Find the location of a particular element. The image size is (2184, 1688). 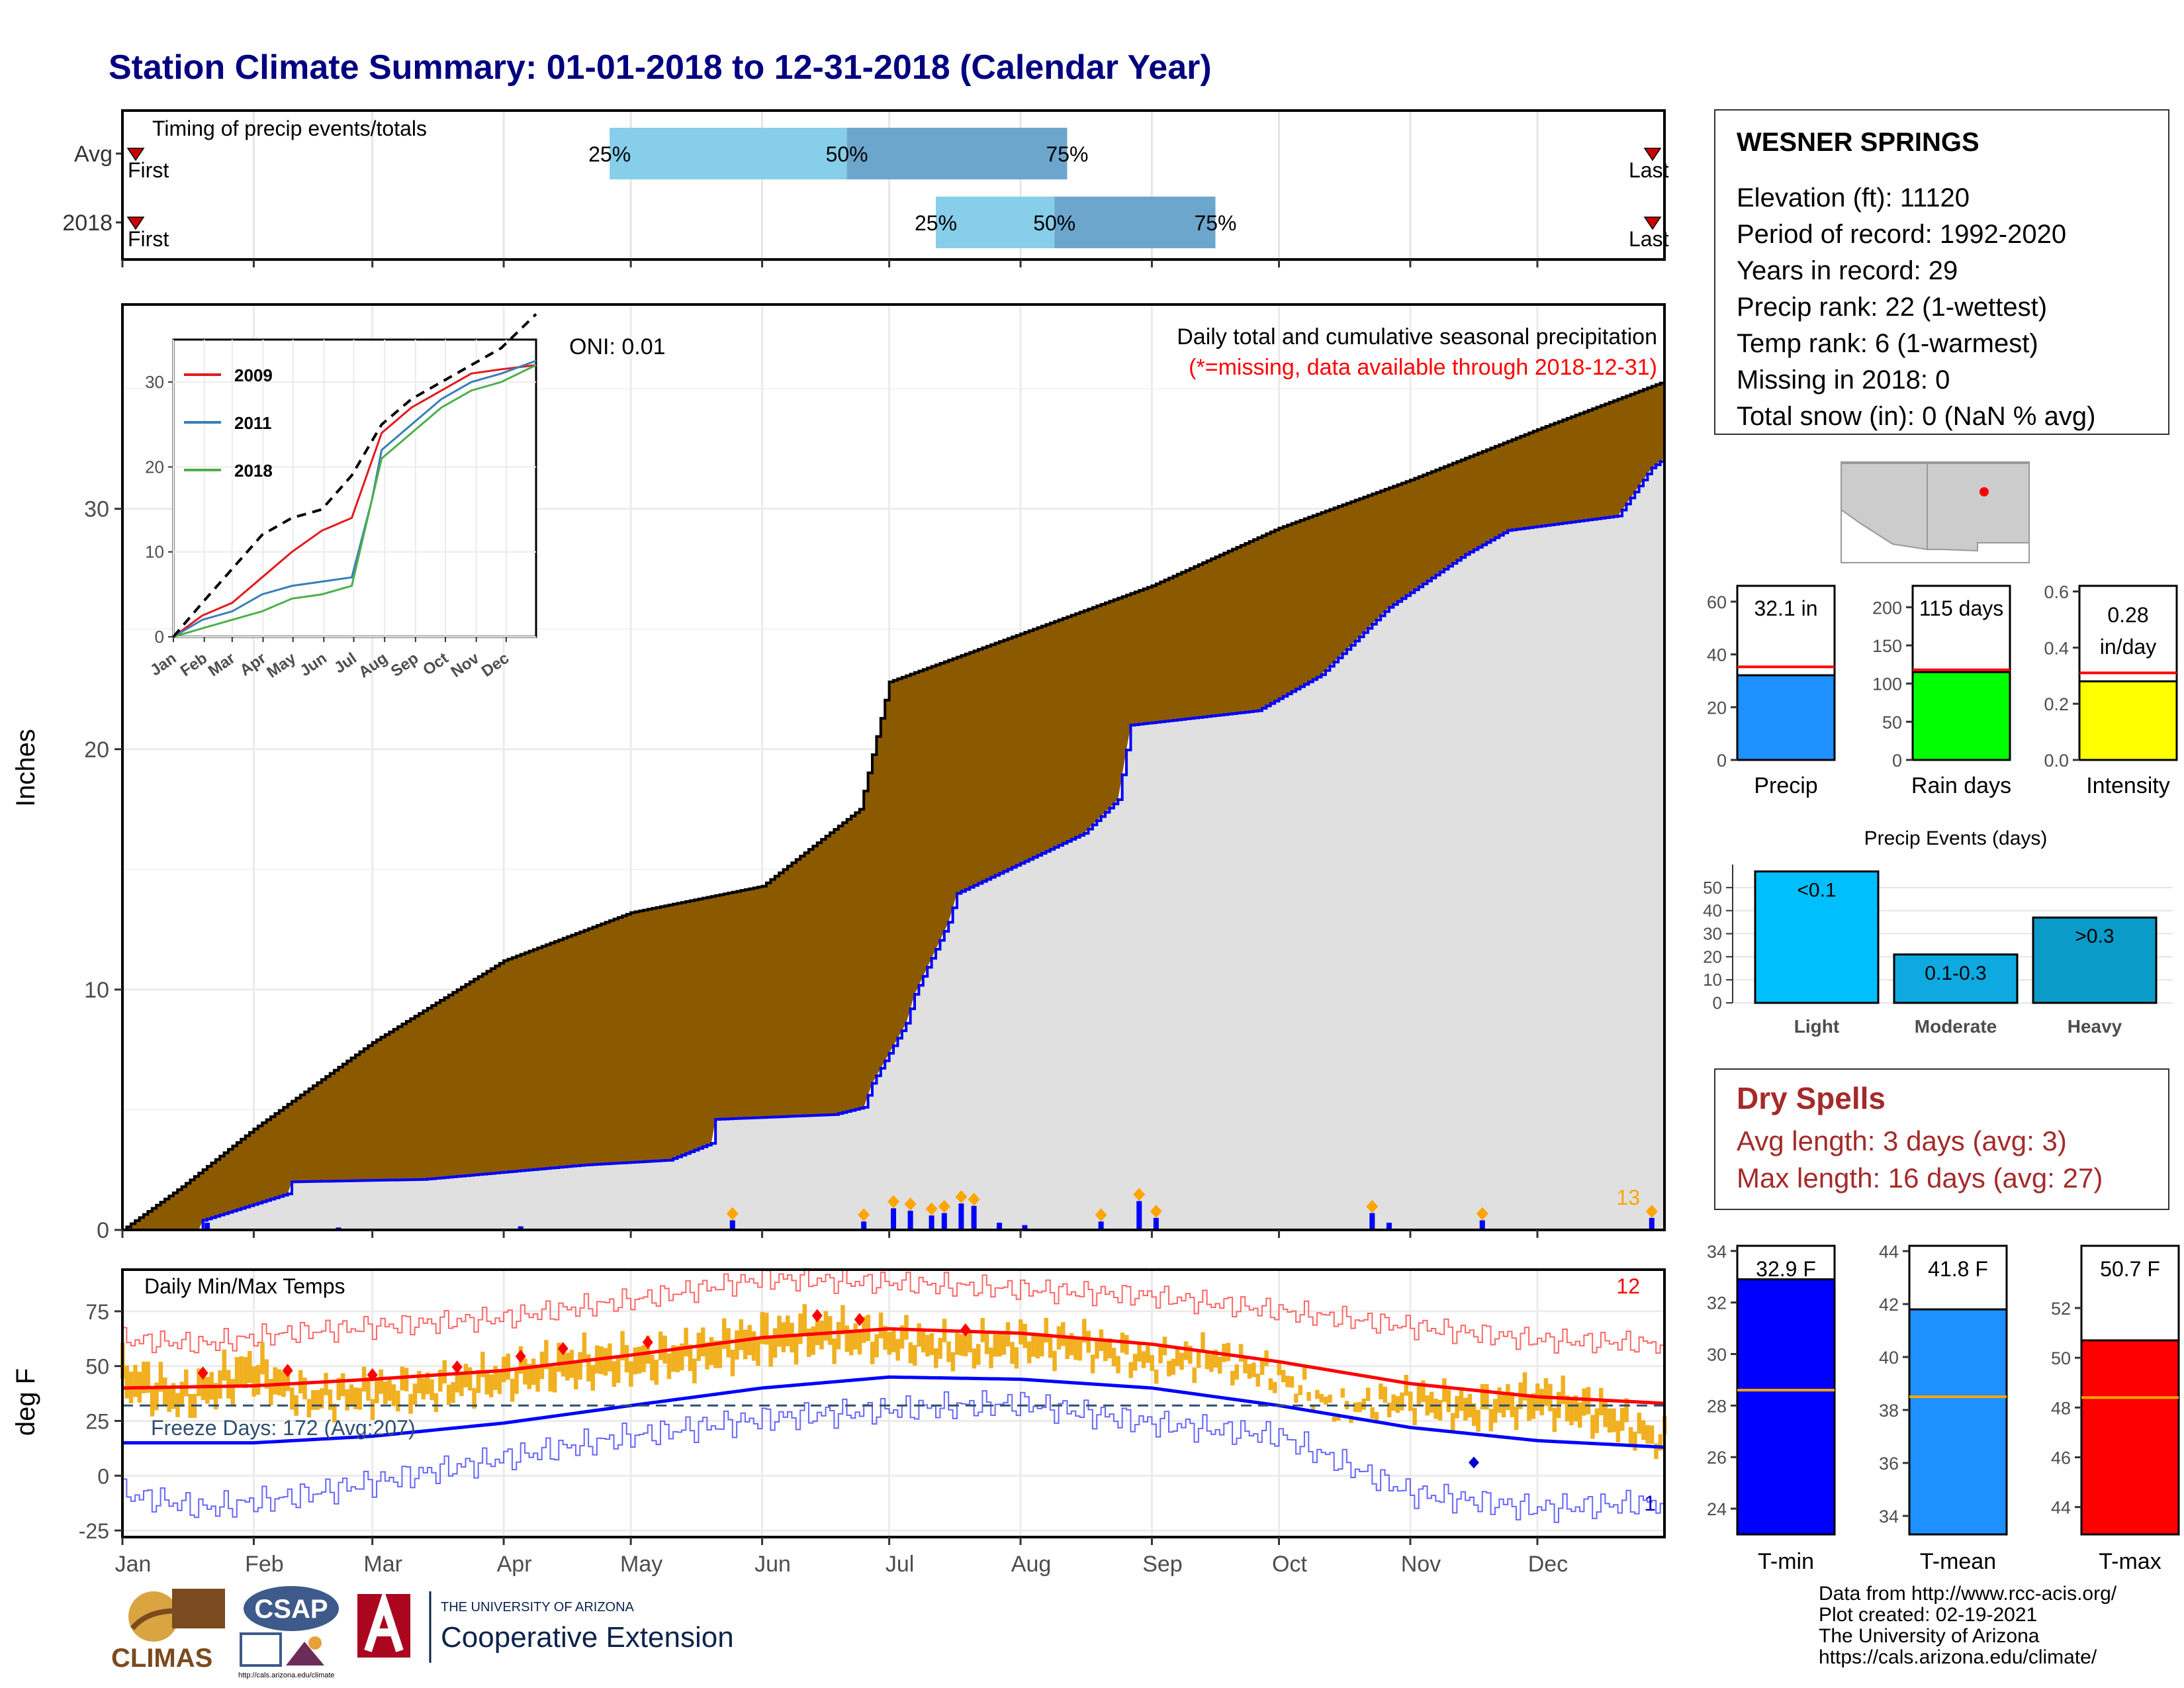

events-bar-label: 0.1-0.3 is located at coordinates (1955, 973).